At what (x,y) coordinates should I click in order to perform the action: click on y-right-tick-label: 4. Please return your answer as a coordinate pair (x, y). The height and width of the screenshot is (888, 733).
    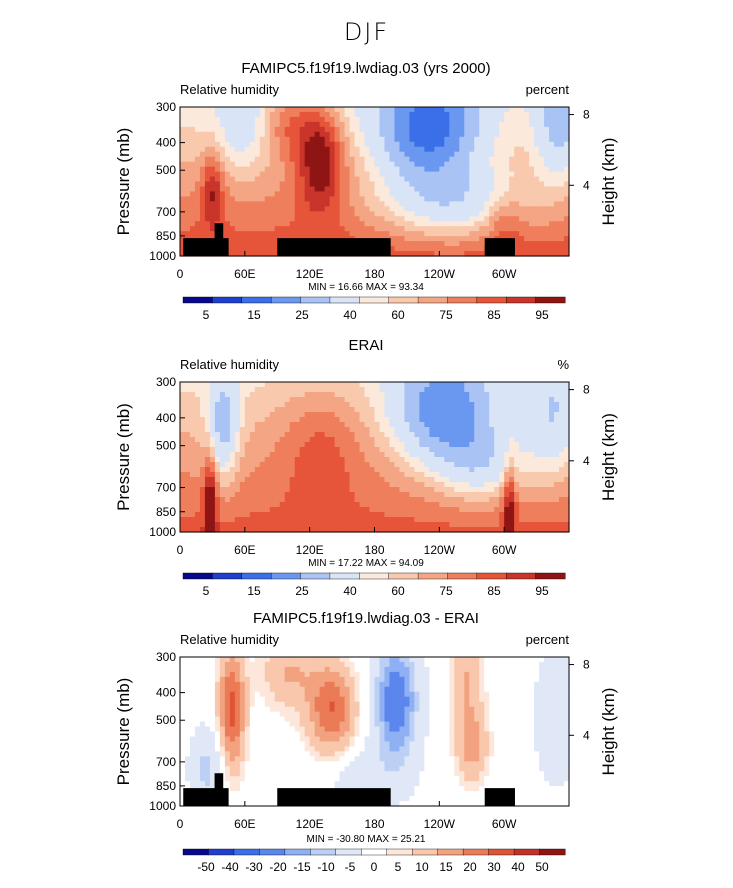
    Looking at the image, I should click on (586, 461).